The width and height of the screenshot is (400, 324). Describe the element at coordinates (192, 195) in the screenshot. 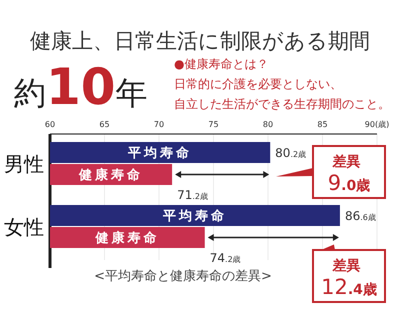

I see `data-label: 71.2歳` at that location.